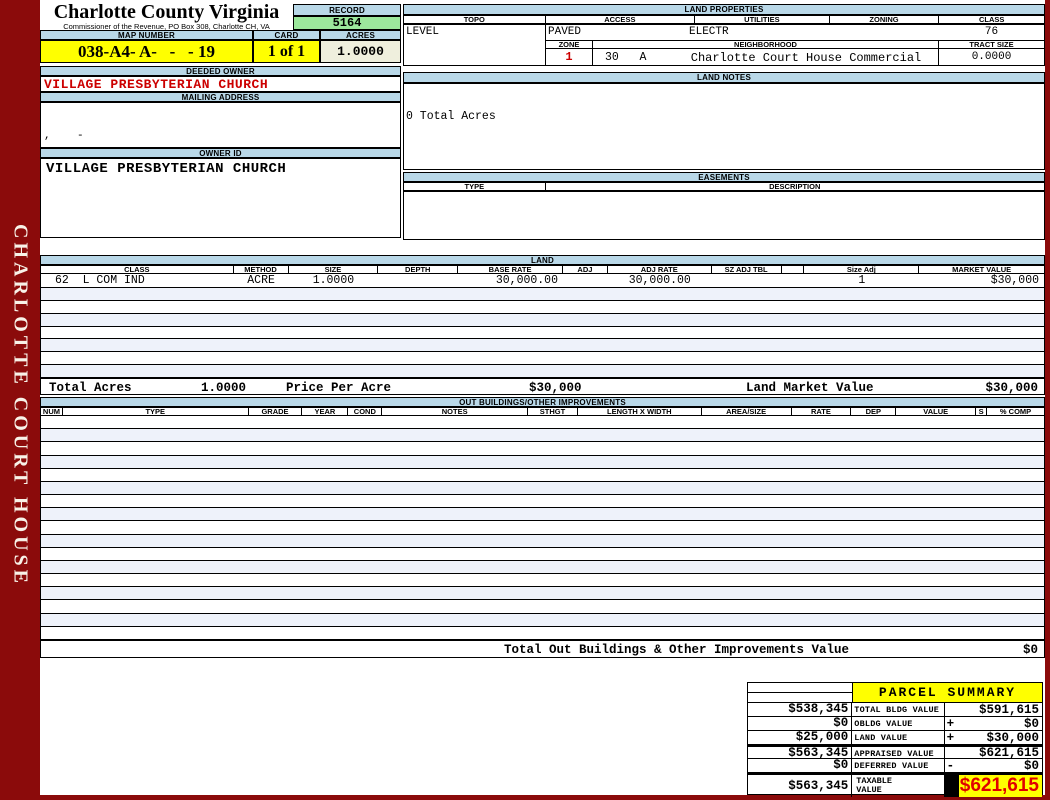 The height and width of the screenshot is (800, 1050). Describe the element at coordinates (795, 186) in the screenshot. I see `easement-description-header: DESCRIPTION` at that location.